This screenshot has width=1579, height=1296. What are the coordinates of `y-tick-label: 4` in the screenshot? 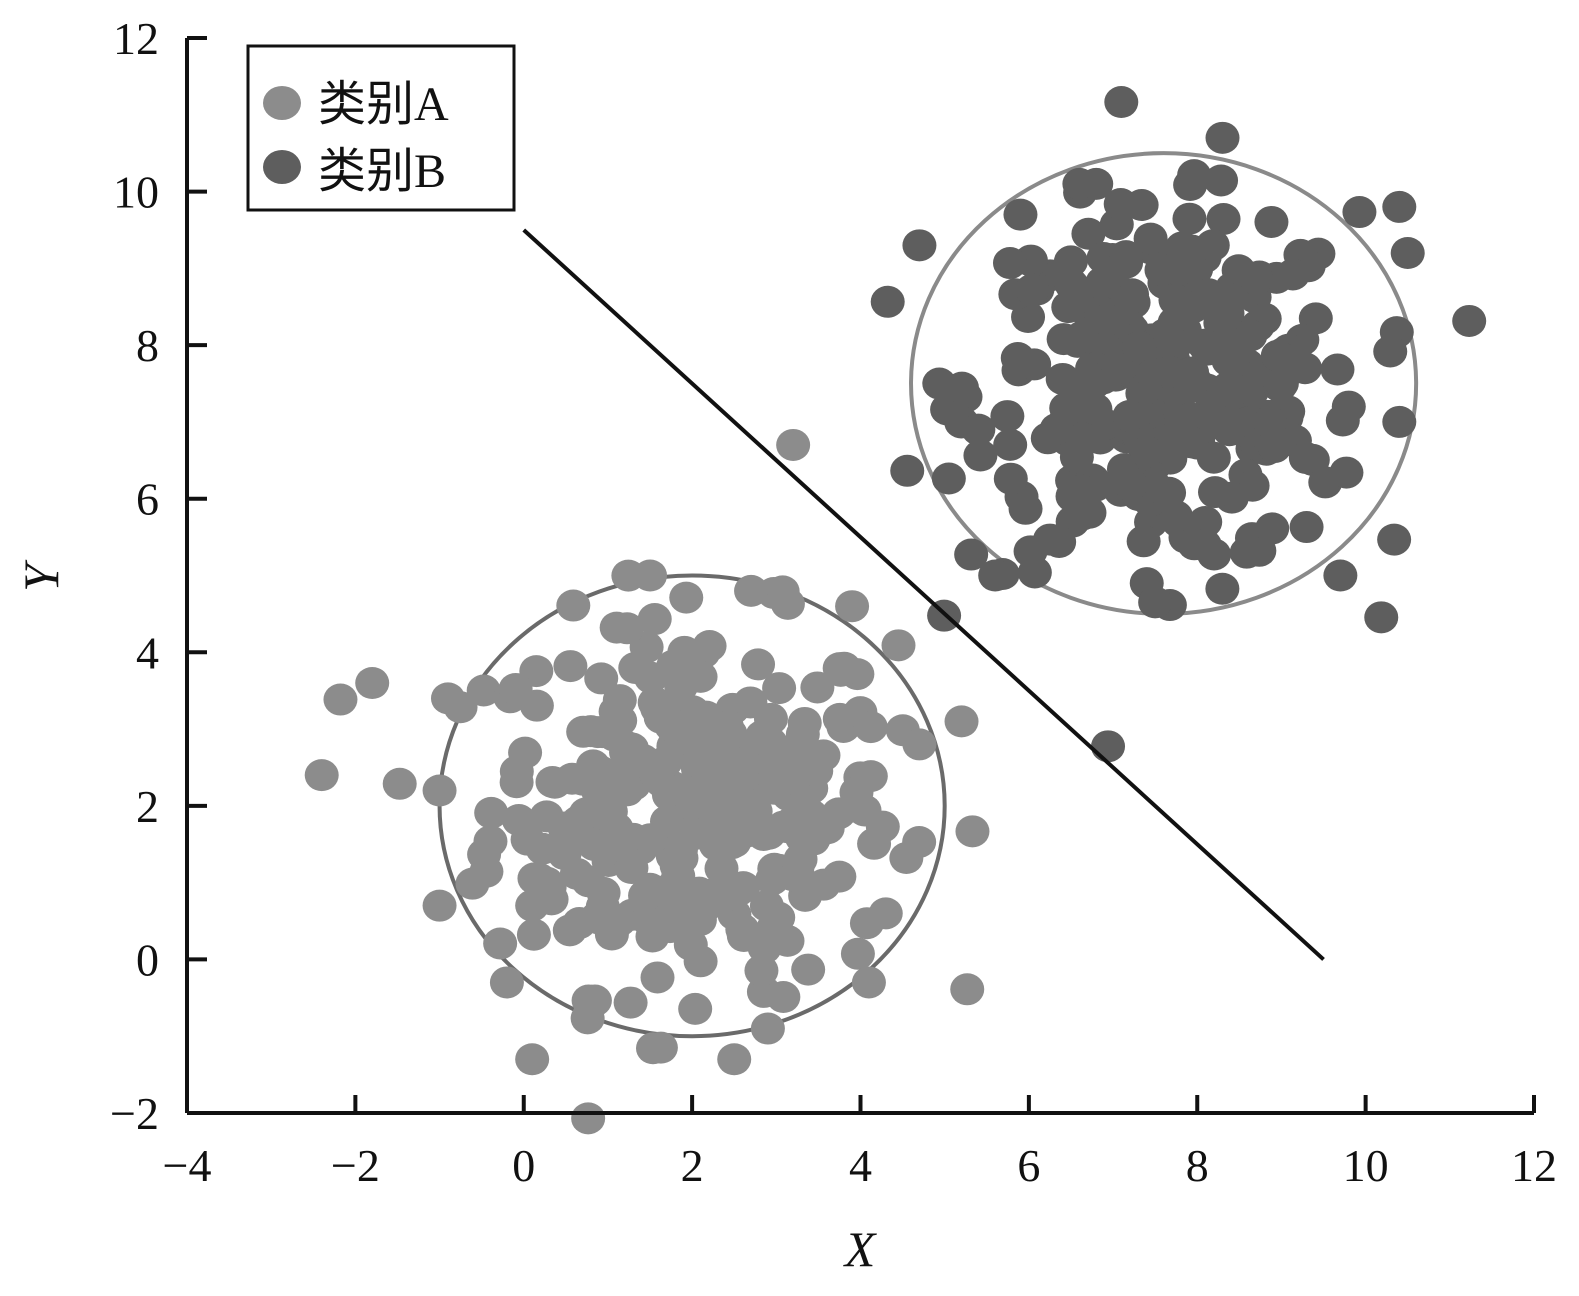 It's located at (147, 652).